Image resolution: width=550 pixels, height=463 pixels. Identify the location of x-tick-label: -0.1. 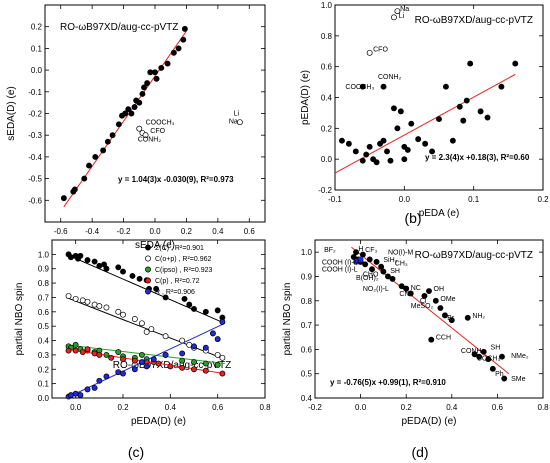
(335, 199).